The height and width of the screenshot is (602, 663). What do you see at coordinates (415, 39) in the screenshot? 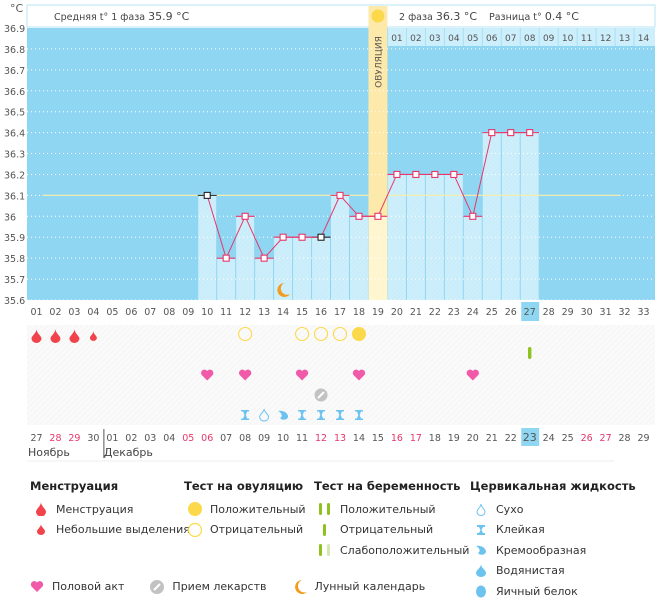
I see `phase2-day-label: 02` at bounding box center [415, 39].